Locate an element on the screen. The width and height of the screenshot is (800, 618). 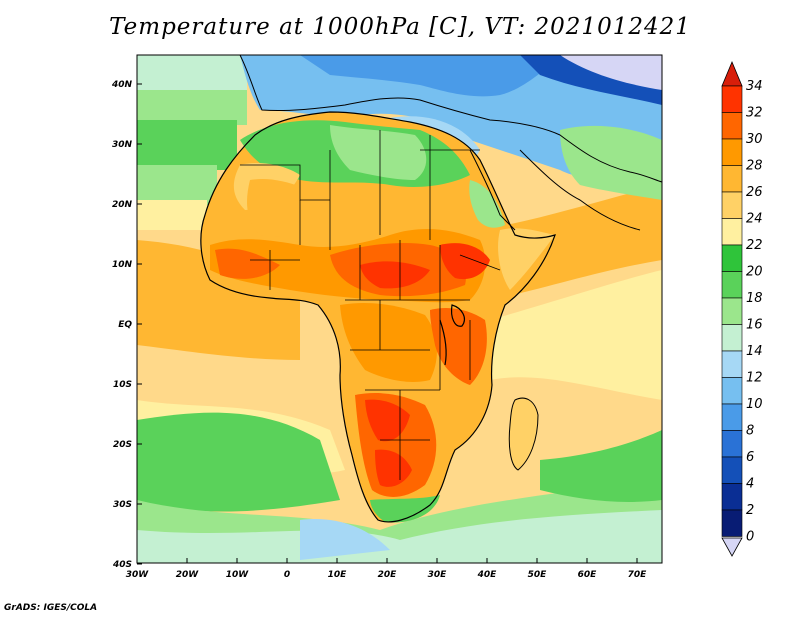
lon-tick-label: 40E is located at coordinates (487, 575).